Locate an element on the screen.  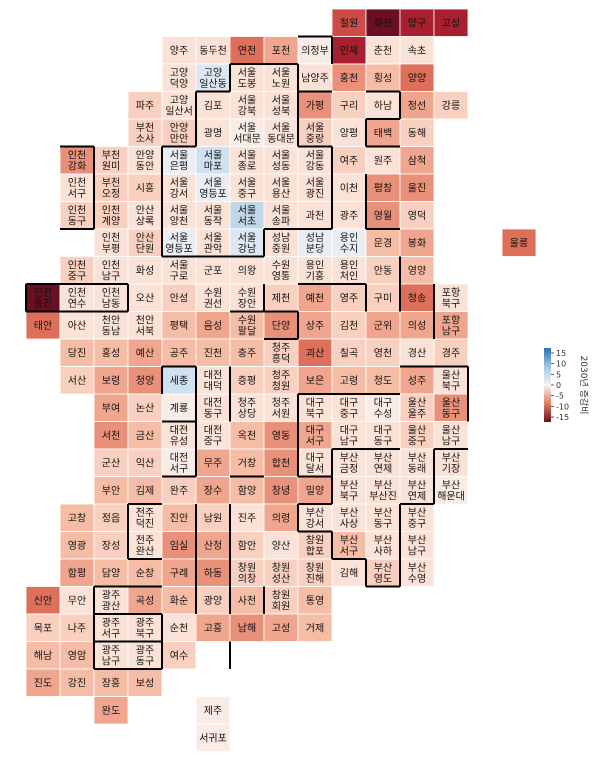
region-tile: 영광 is located at coordinates (77, 545).